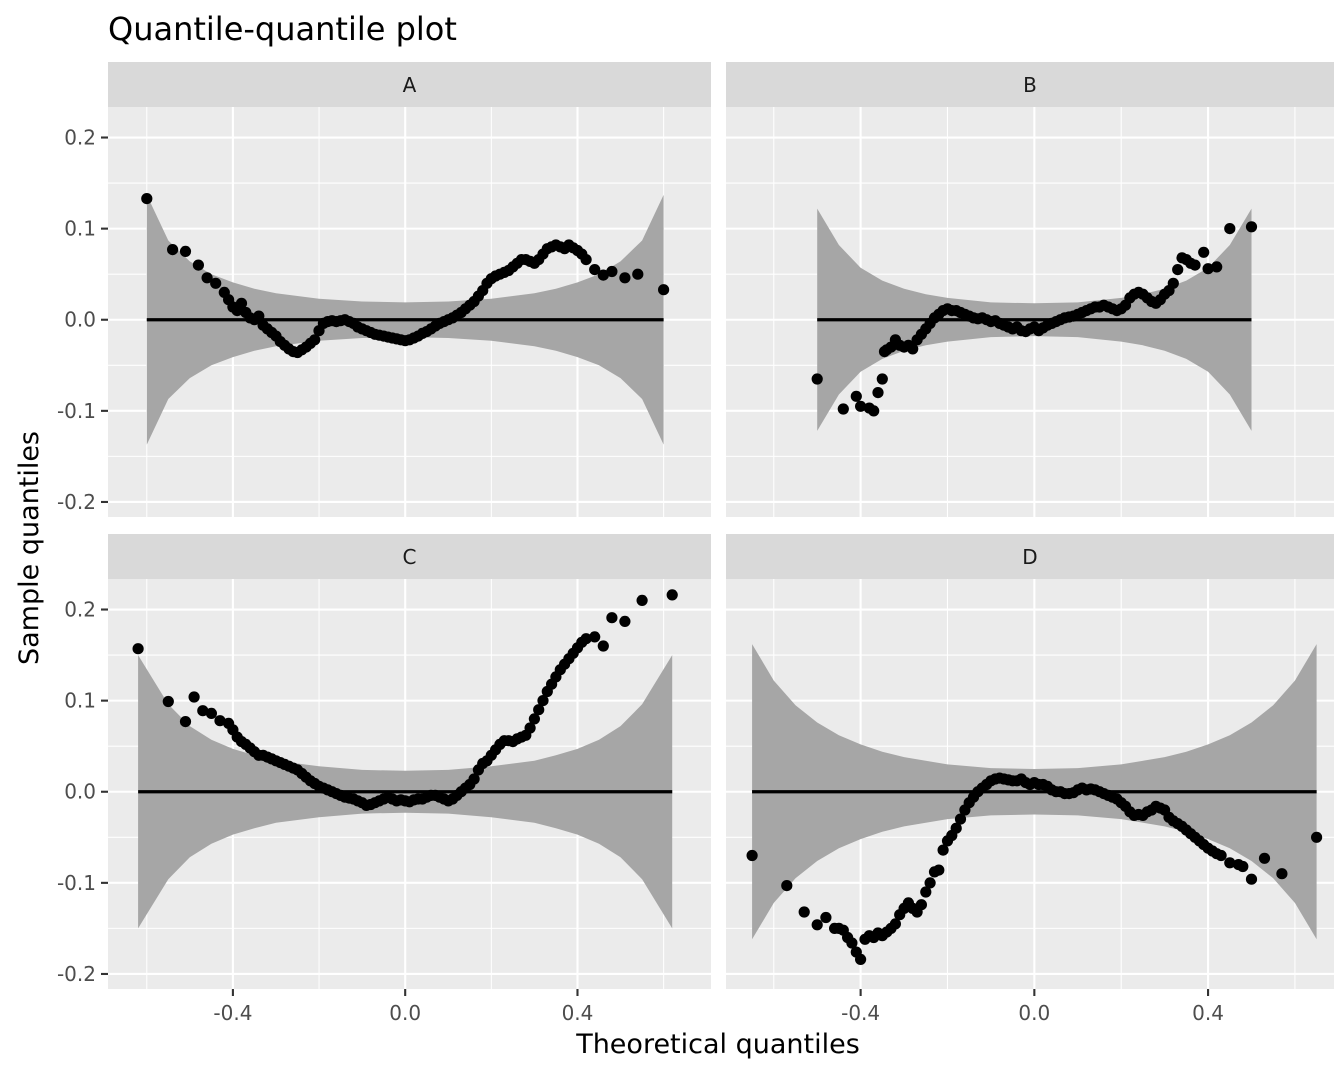 The image size is (1344, 1075). I want to click on x-axis-title: Theoretical quantiles, so click(717, 1044).